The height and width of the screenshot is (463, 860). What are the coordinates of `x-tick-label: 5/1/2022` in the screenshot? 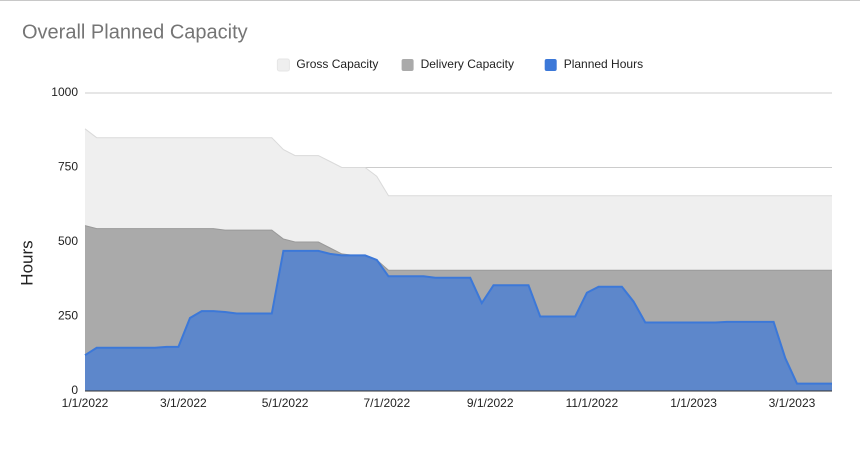 It's located at (285, 403).